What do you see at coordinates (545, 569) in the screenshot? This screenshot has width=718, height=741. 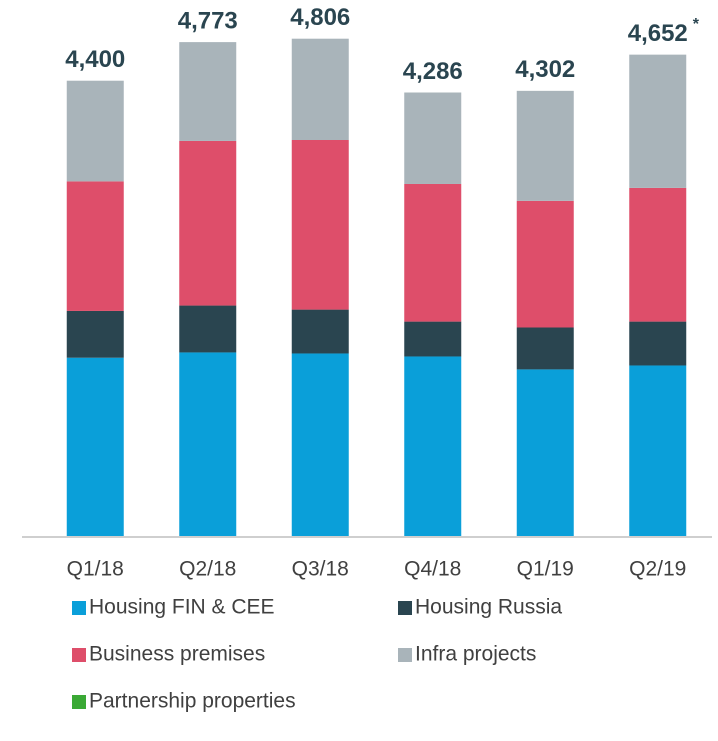 I see `x-tick-label: Q1/19` at bounding box center [545, 569].